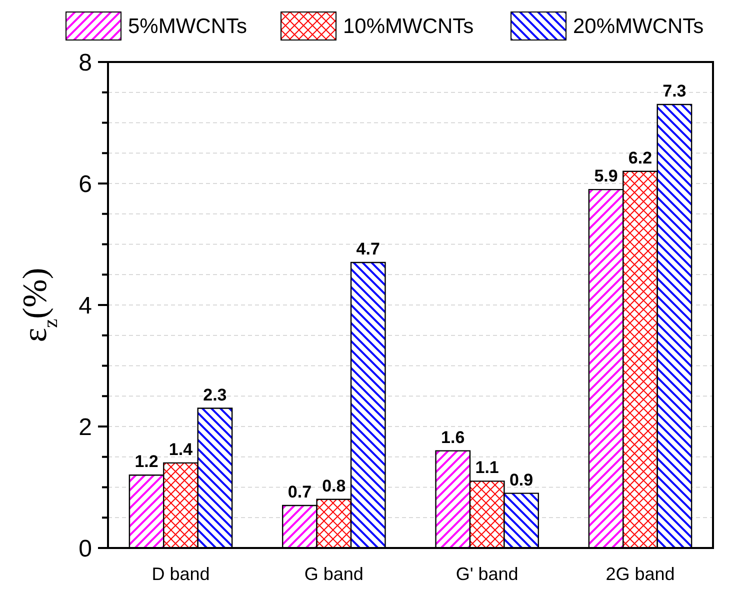 The image size is (732, 593). Describe the element at coordinates (487, 468) in the screenshot. I see `data-label: 1.1` at that location.